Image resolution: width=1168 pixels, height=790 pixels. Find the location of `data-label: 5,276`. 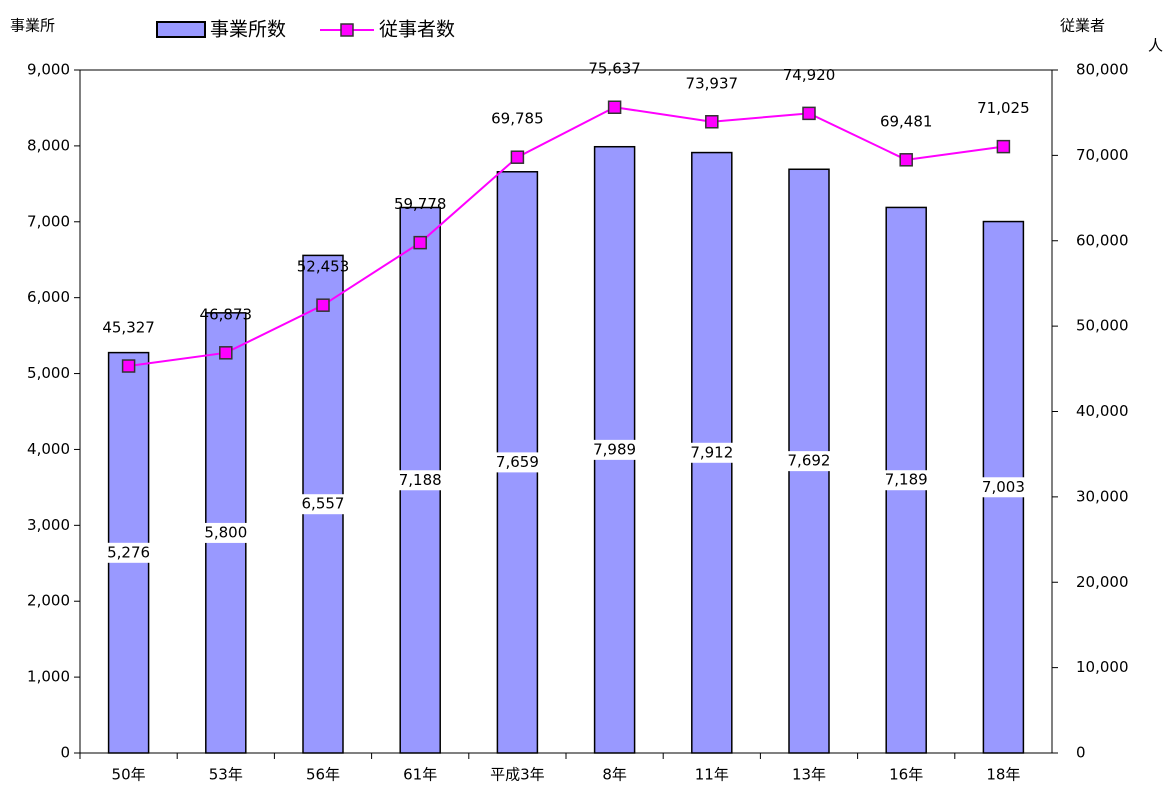

data-label: 5,276 is located at coordinates (128, 552).